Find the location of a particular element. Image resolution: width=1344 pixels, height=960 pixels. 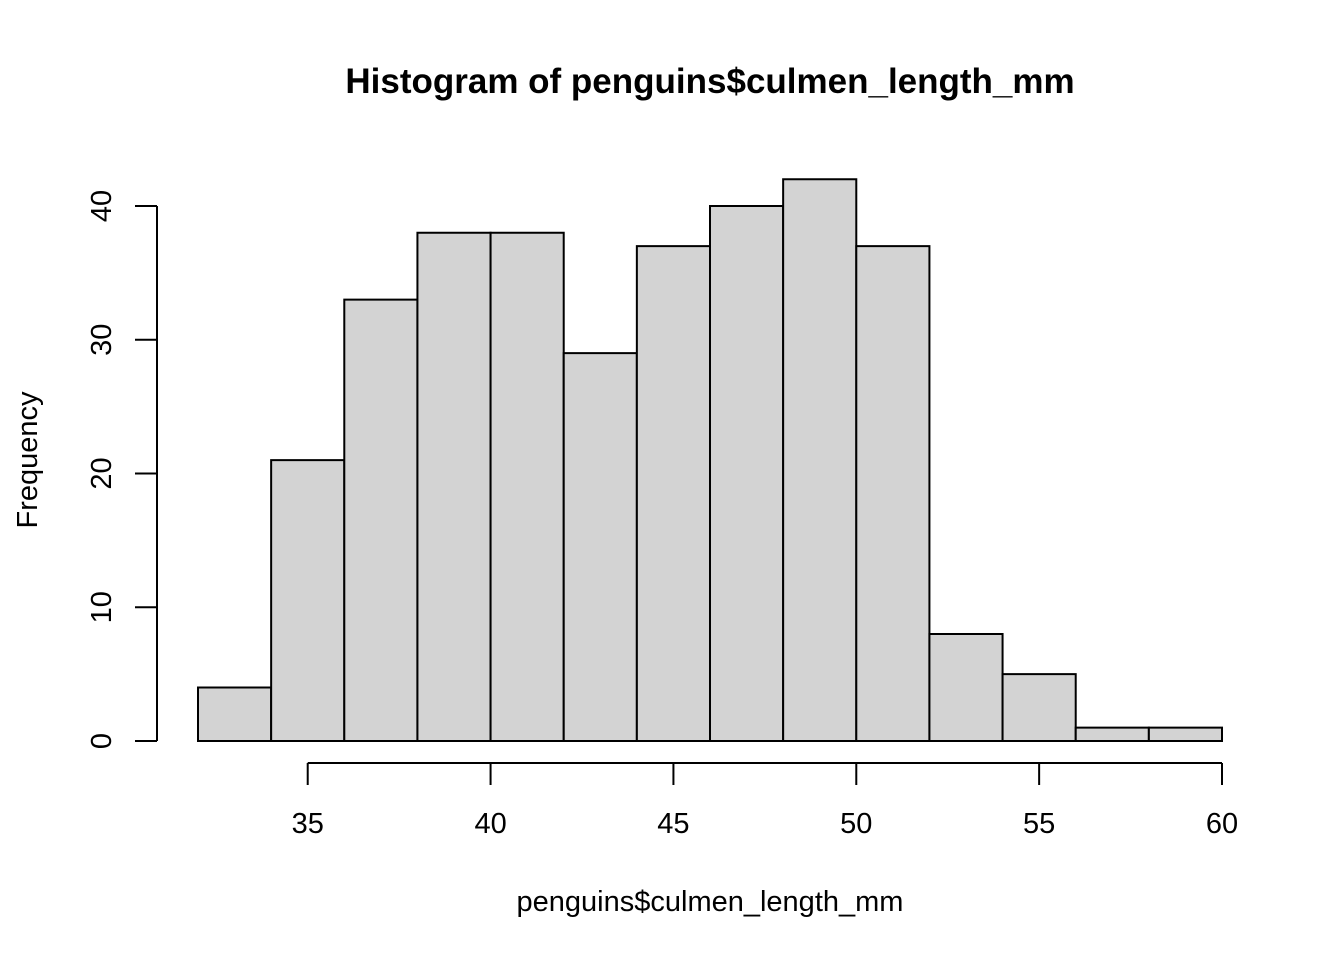

x-tick-label: 55 is located at coordinates (1039, 824).